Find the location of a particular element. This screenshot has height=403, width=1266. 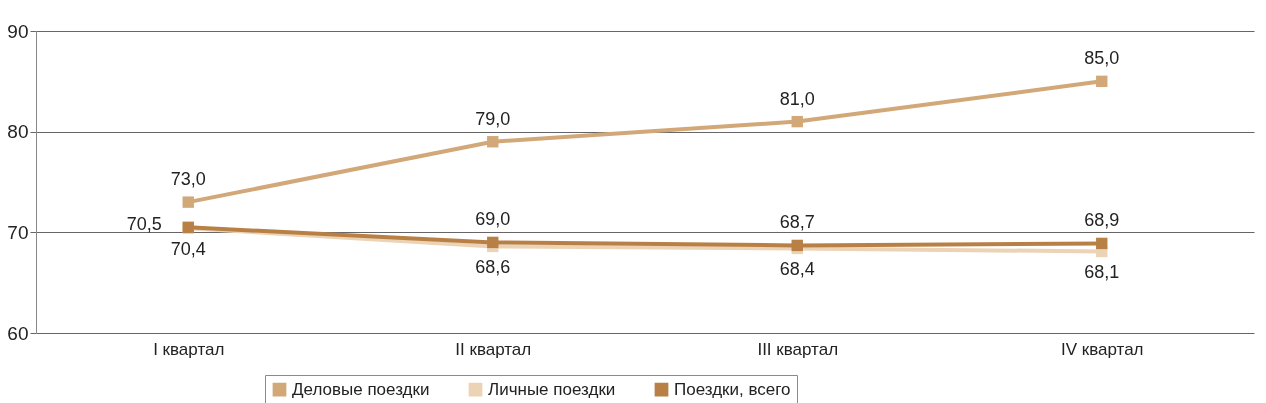

data-label: 68,4 is located at coordinates (797, 269).